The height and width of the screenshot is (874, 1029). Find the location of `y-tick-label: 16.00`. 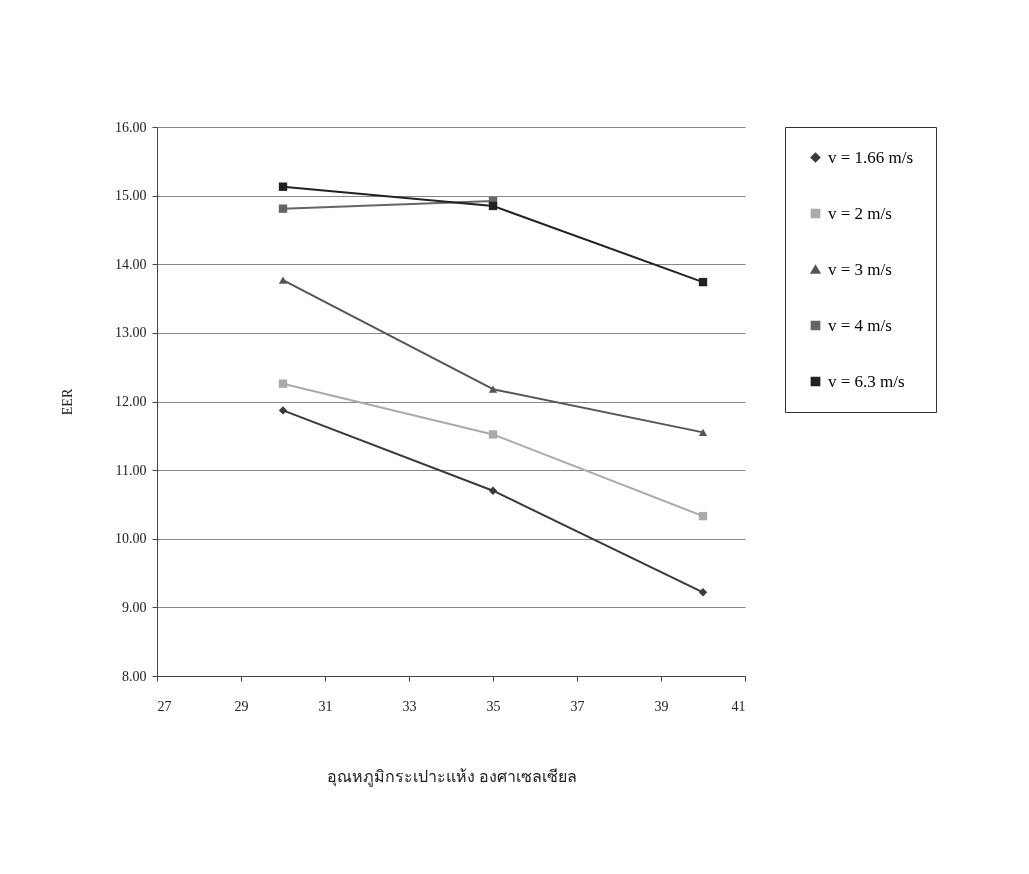

y-tick-label: 16.00 is located at coordinates (131, 127).